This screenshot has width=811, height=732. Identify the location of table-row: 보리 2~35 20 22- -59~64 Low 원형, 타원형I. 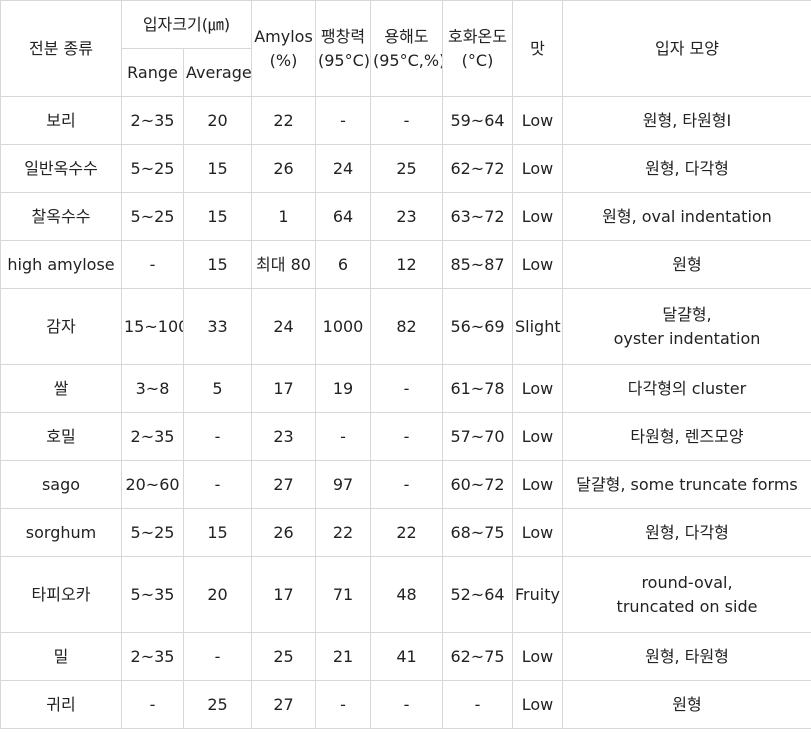
(405, 120).